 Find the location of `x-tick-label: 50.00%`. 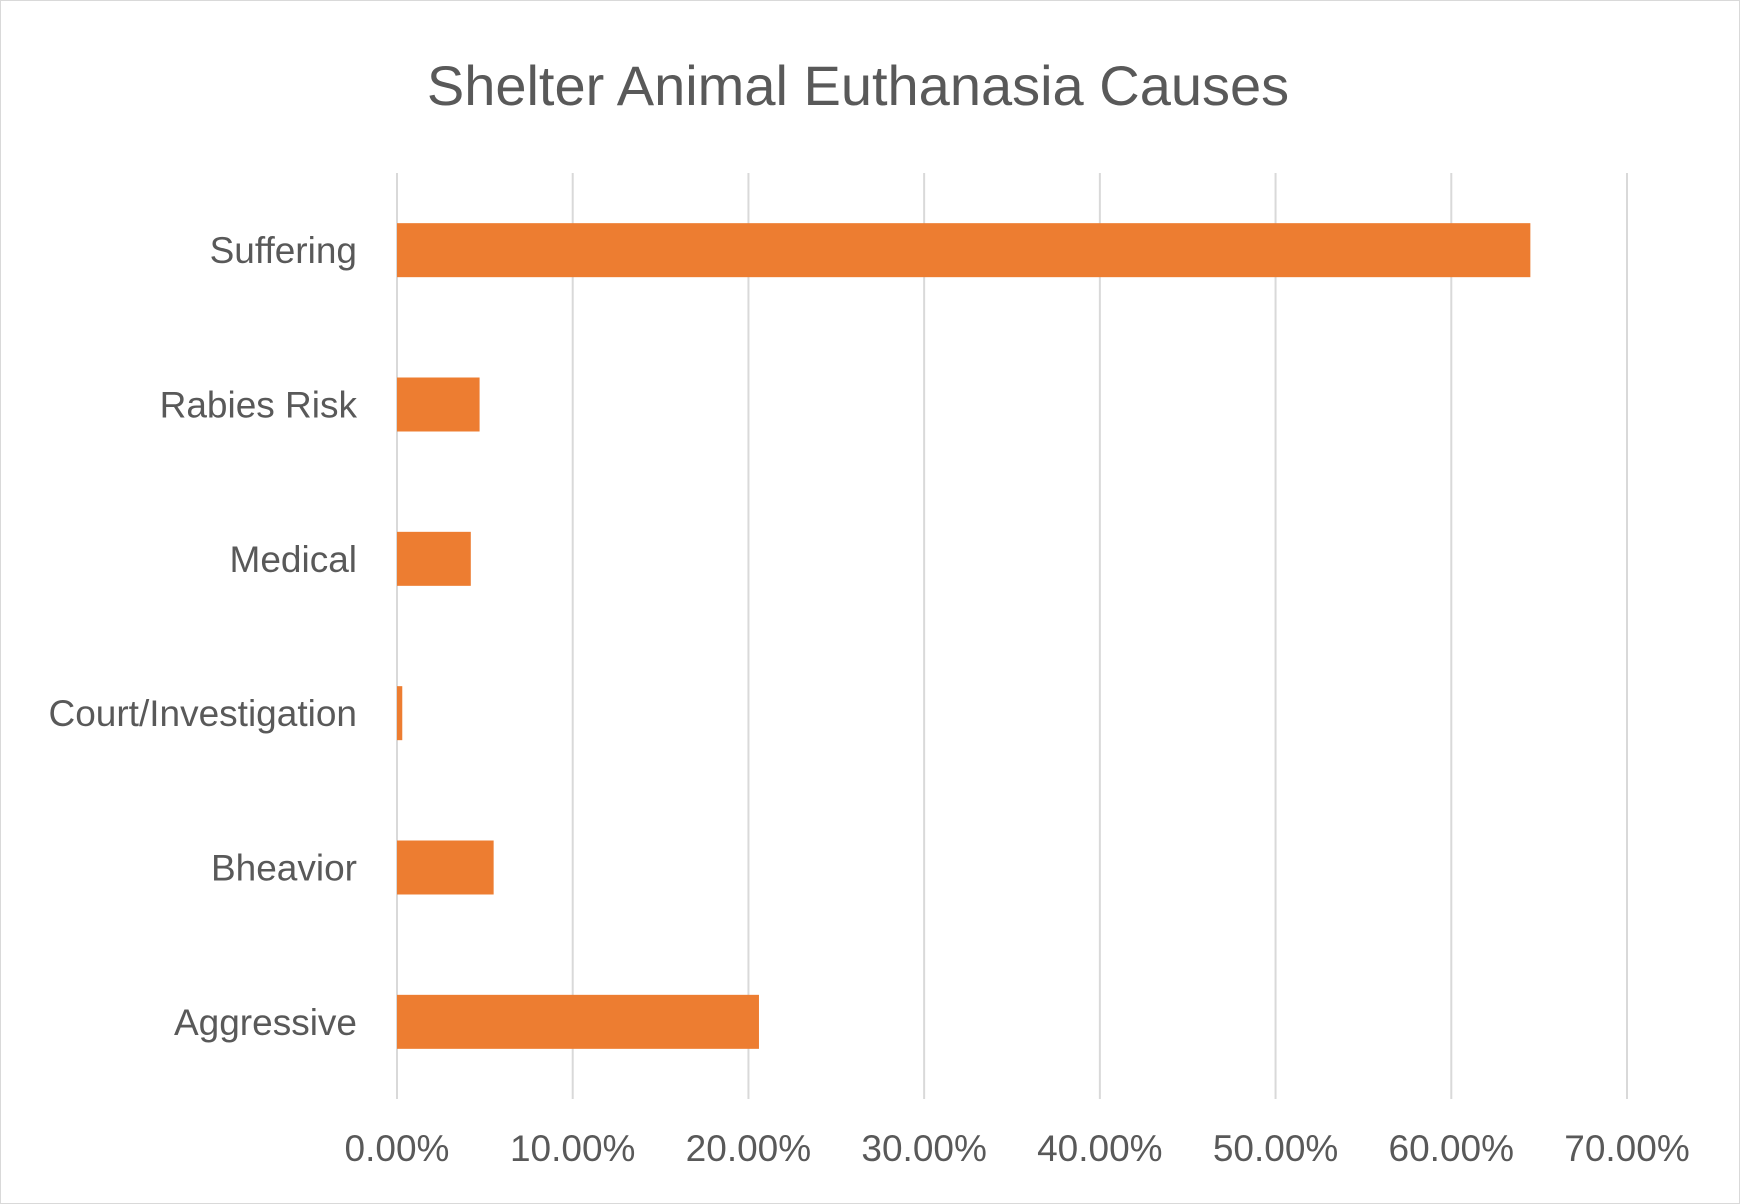

x-tick-label: 50.00% is located at coordinates (1276, 1148).